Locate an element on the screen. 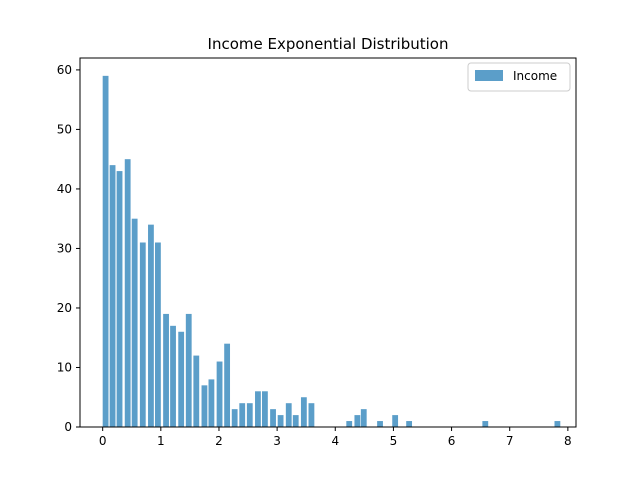 This screenshot has width=640, height=484. y-tick-label: 40 is located at coordinates (64, 189).